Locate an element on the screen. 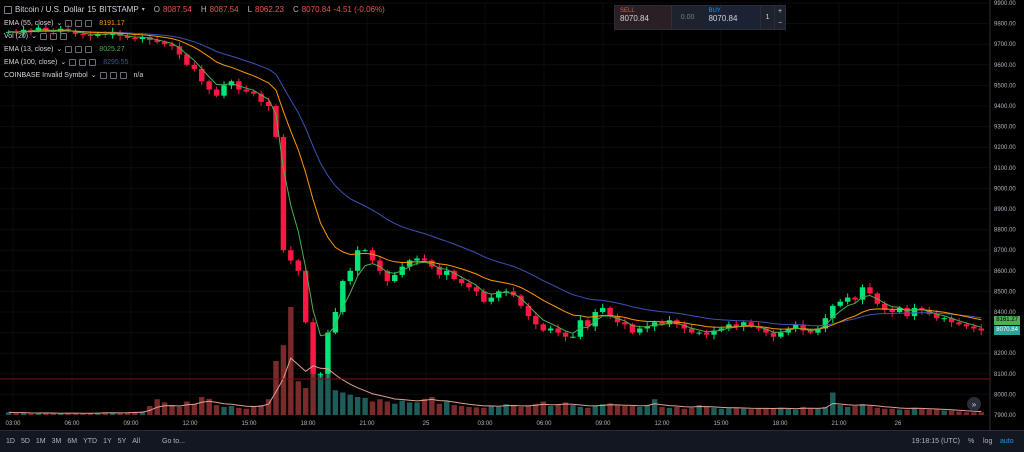  utc-clock: 19:18:15 (UTC) is located at coordinates (935, 441).